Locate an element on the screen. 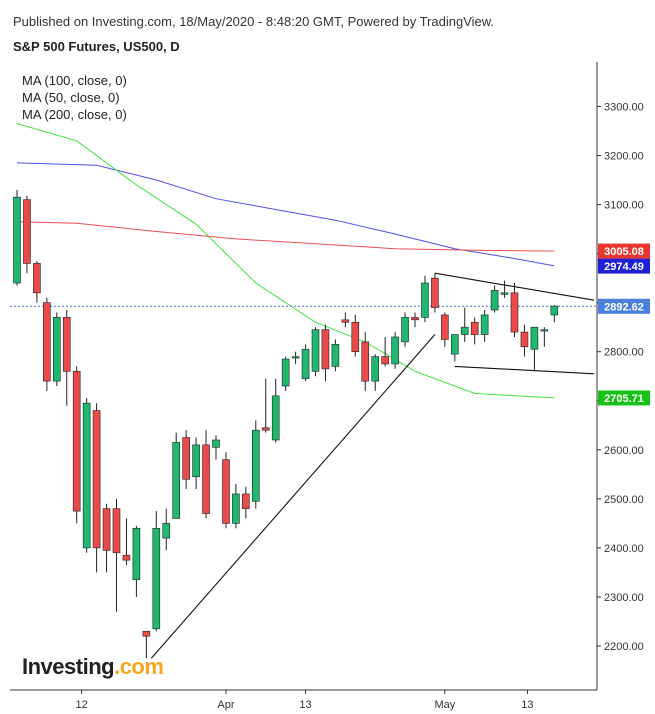  ma-200-line is located at coordinates (285, 236).